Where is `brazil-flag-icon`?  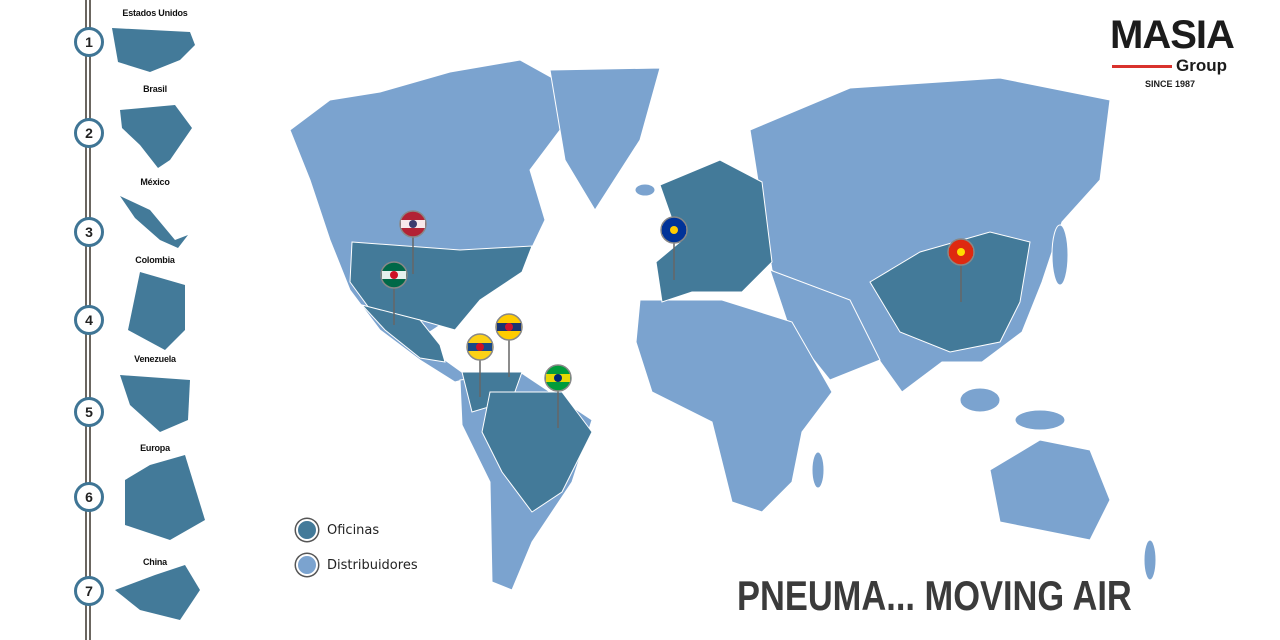
brazil-flag-icon is located at coordinates (558, 396).